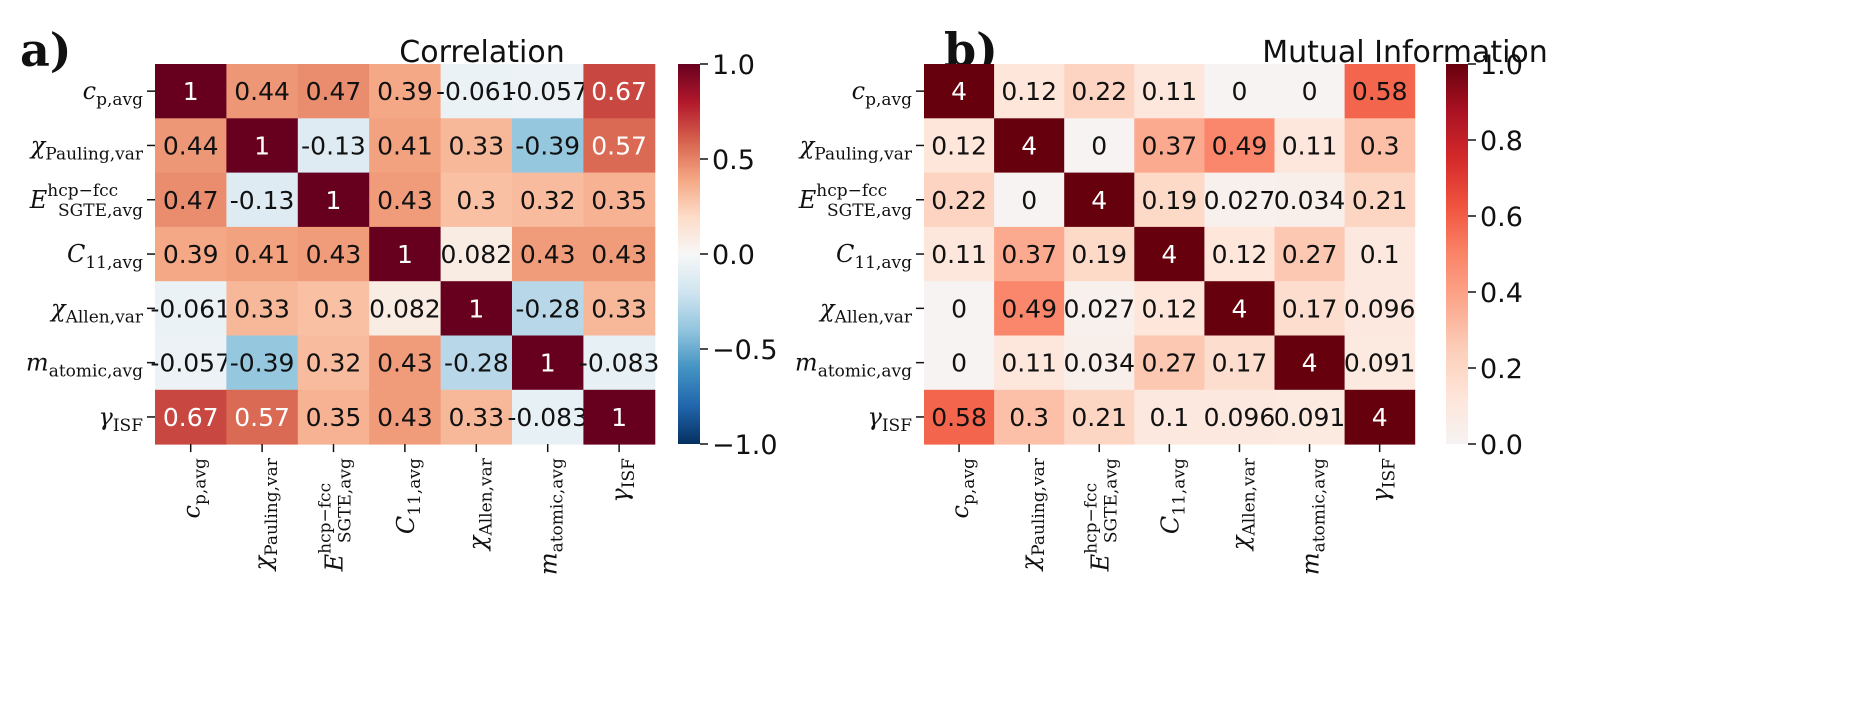 Image resolution: width=1866 pixels, height=716 pixels. Describe the element at coordinates (333, 200) in the screenshot. I see `cell-a-r2-c2` at that location.